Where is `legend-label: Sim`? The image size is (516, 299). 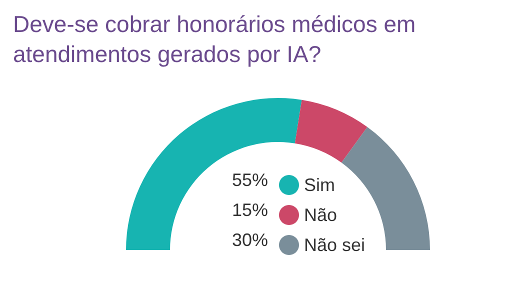 legend-label: Sim is located at coordinates (319, 185).